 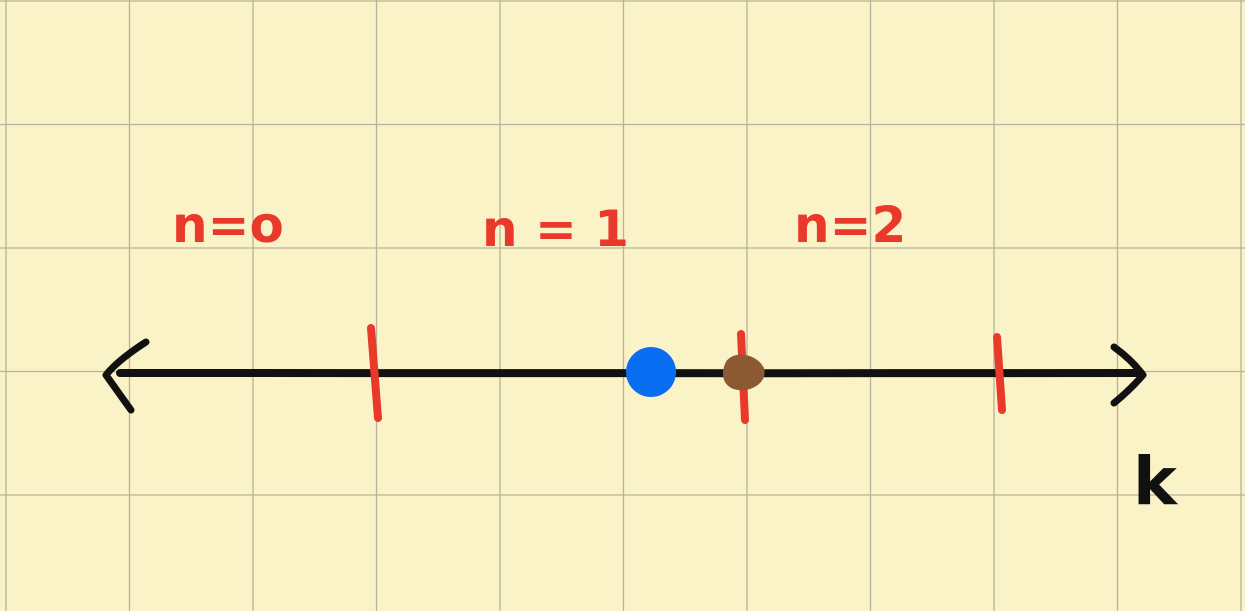 I want to click on right-arrowhead, so click(x=1128, y=375).